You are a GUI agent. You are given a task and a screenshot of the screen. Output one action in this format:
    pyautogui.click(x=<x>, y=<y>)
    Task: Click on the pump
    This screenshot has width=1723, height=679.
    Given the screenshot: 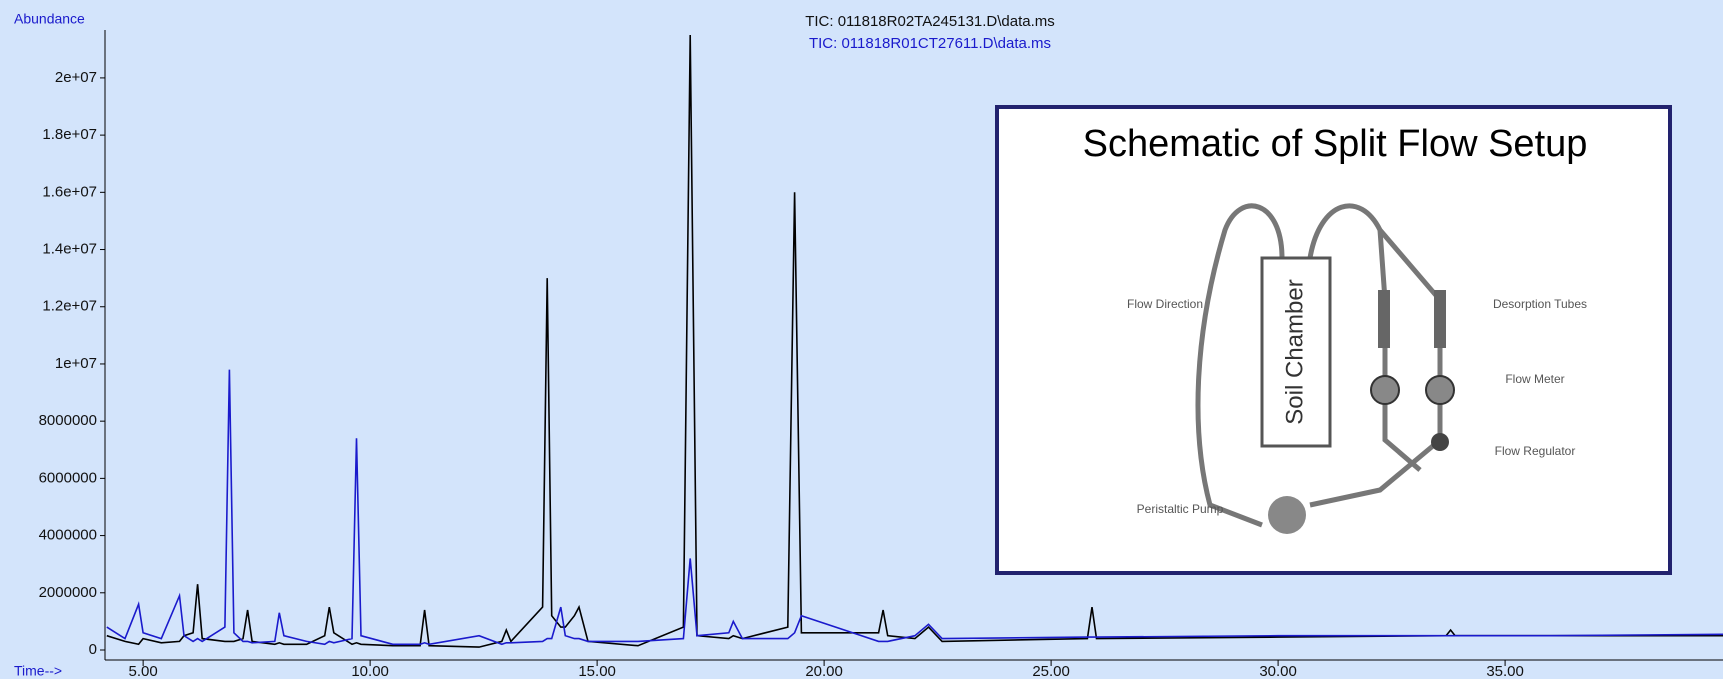 What is the action you would take?
    pyautogui.click(x=1287, y=515)
    